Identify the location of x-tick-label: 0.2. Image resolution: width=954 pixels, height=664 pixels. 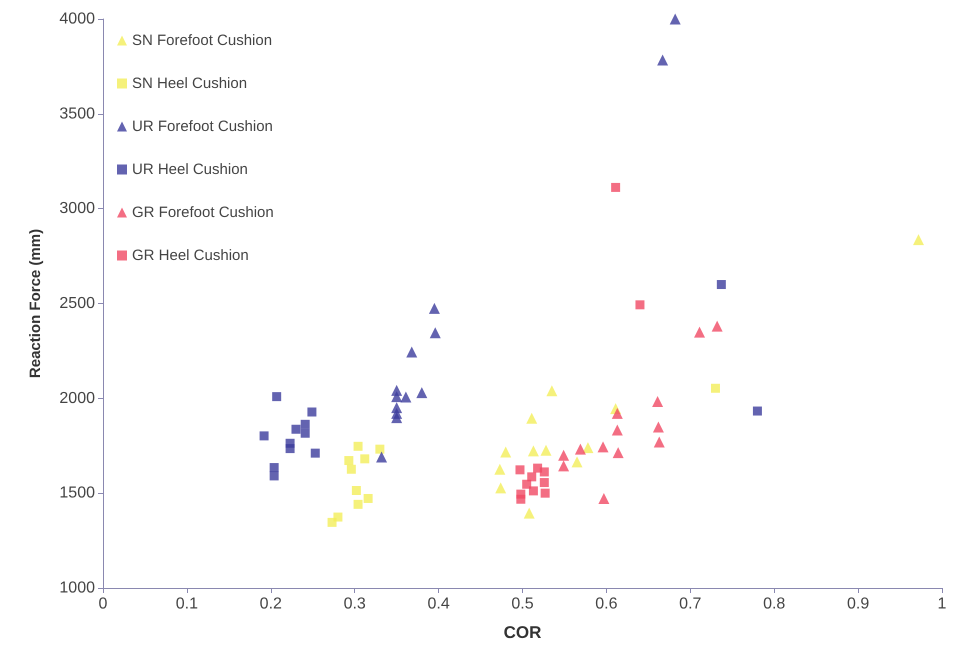
(271, 604).